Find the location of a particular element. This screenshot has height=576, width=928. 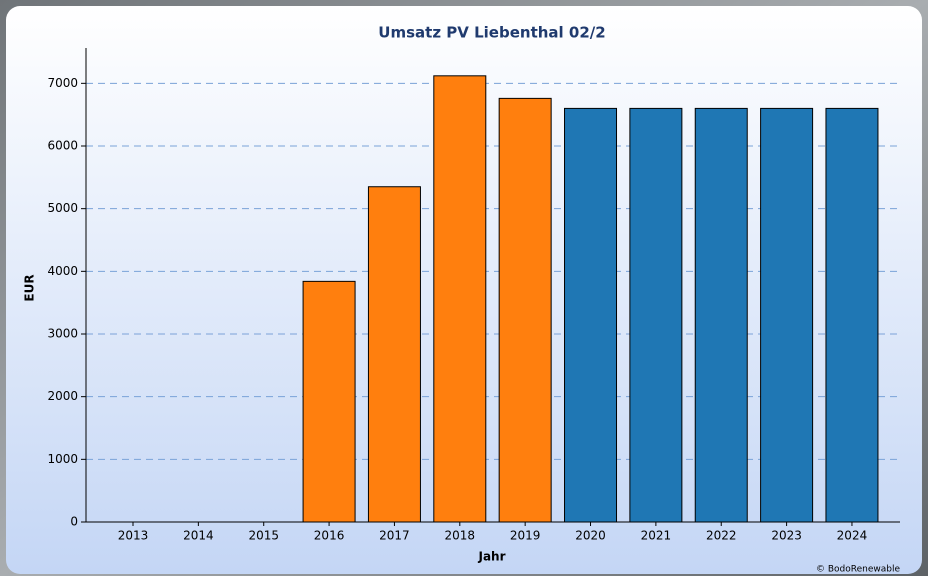

x-tick-label: 2016 is located at coordinates (329, 536).